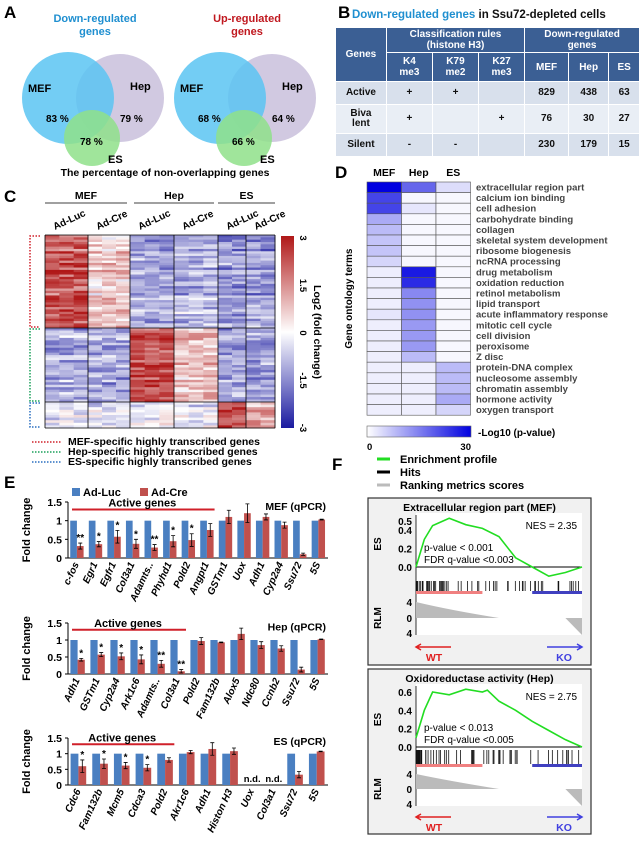 The image size is (642, 843). Describe the element at coordinates (54, 739) in the screenshot. I see `y-tick-label: 1.5` at that location.